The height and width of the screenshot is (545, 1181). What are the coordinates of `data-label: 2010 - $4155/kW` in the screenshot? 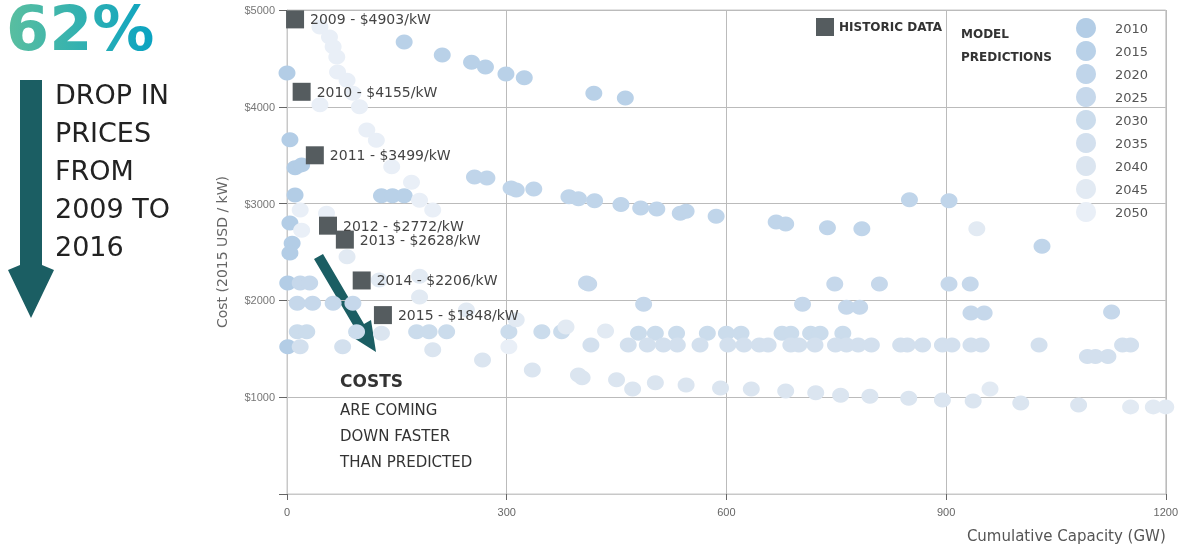 It's located at (377, 91).